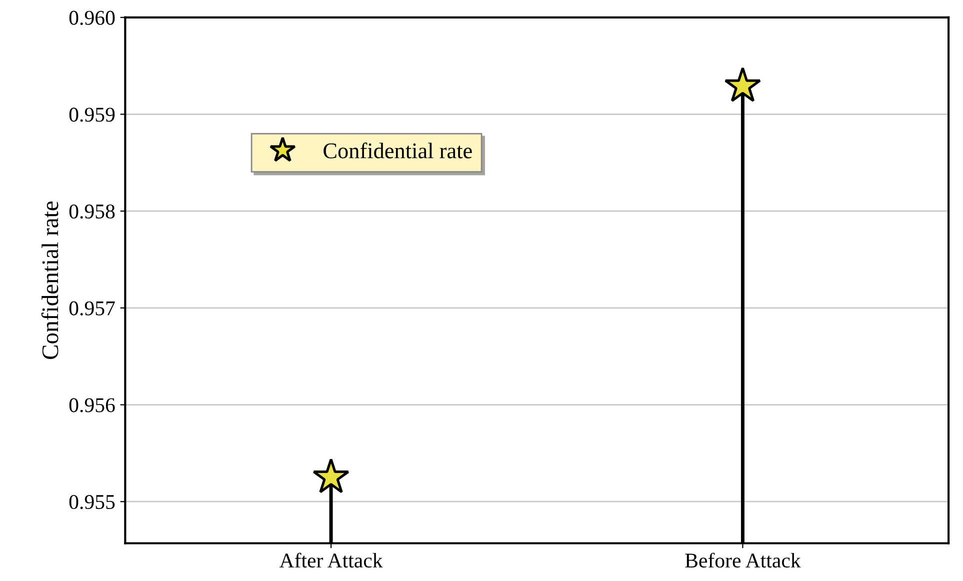  Describe the element at coordinates (92, 17) in the screenshot. I see `y-tick-label: 0.960` at that location.